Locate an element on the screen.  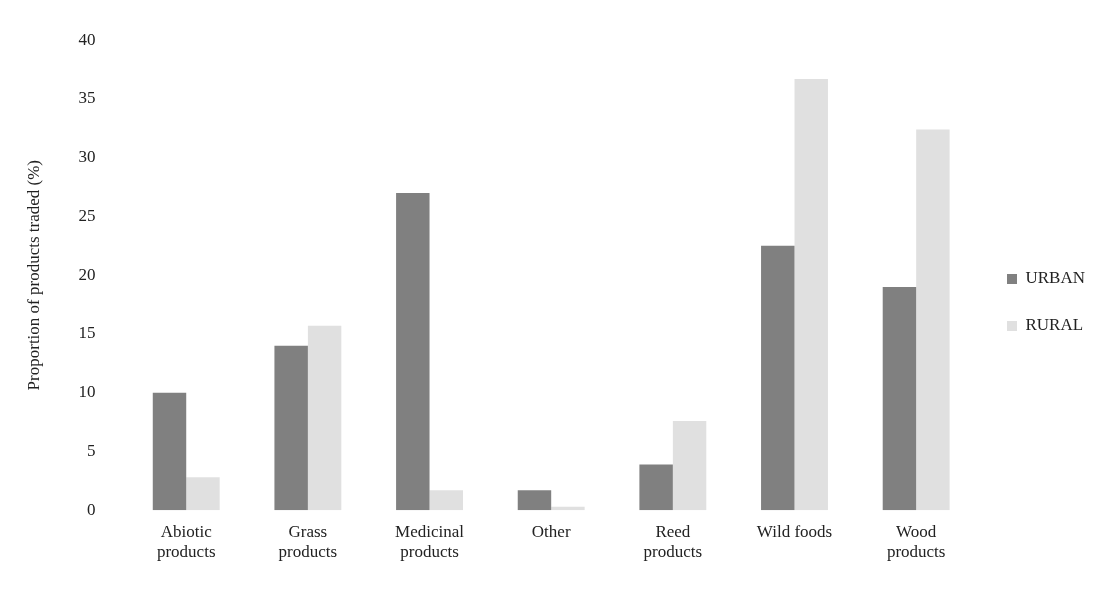
x-tick-label: Reed products is located at coordinates (673, 541).